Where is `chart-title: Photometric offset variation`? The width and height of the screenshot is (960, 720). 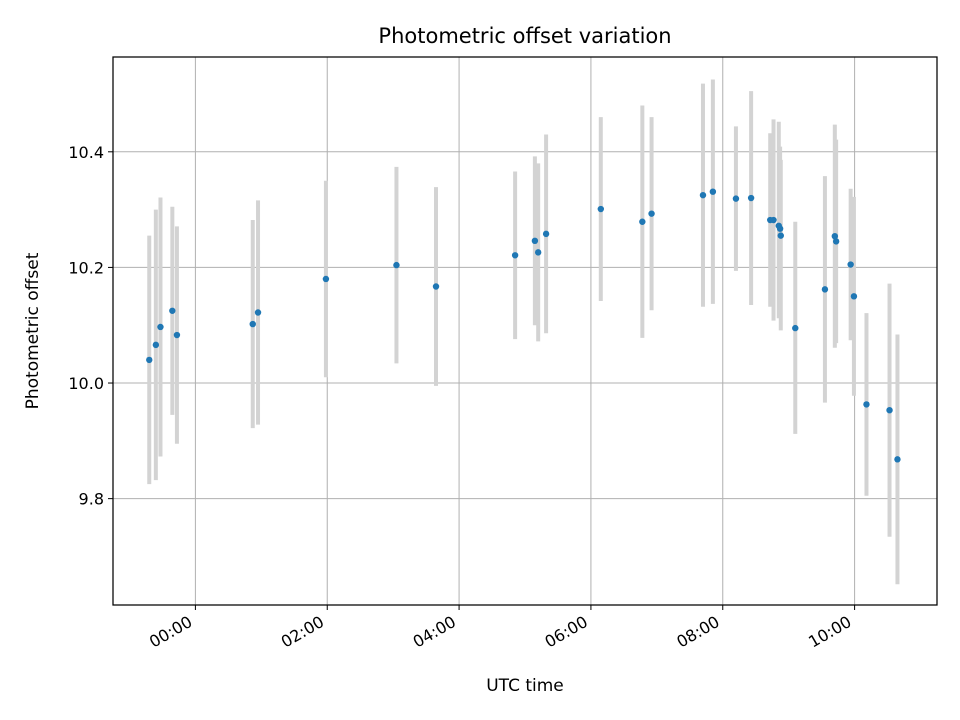 chart-title: Photometric offset variation is located at coordinates (524, 36).